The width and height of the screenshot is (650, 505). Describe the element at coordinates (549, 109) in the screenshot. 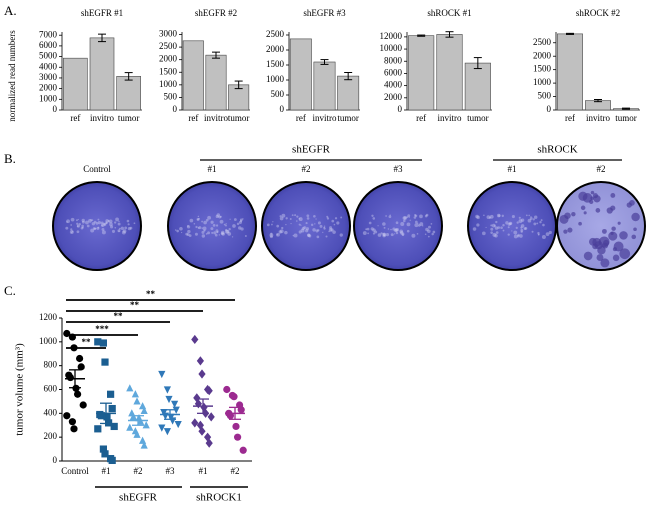

I see `y-tick-label: 0` at that location.